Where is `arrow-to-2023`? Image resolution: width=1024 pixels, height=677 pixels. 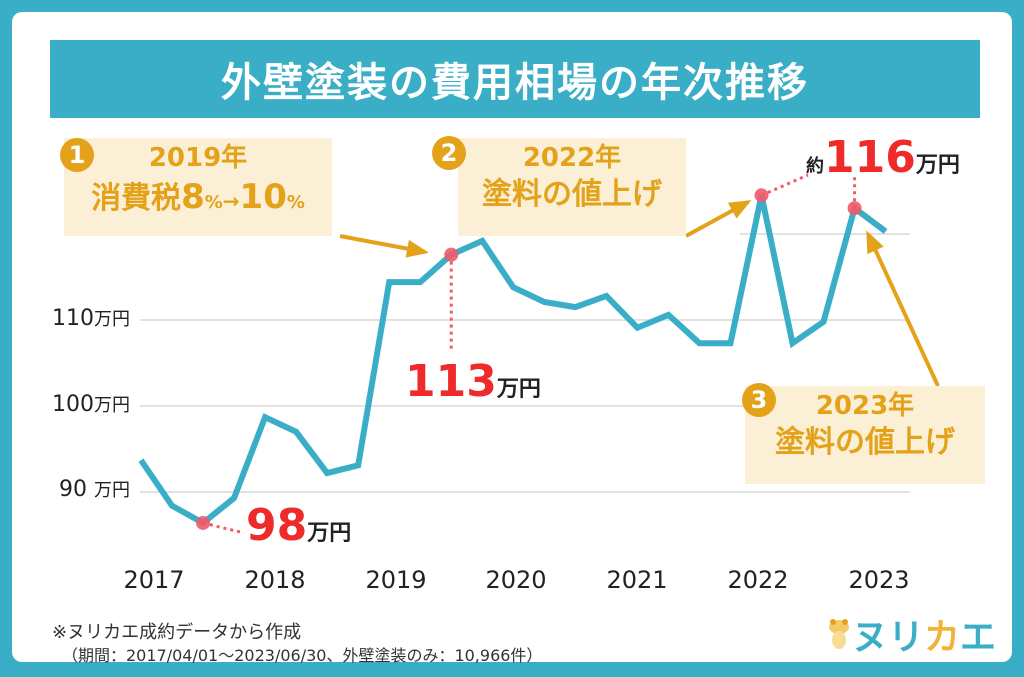 arrow-to-2023 is located at coordinates (903, 310).